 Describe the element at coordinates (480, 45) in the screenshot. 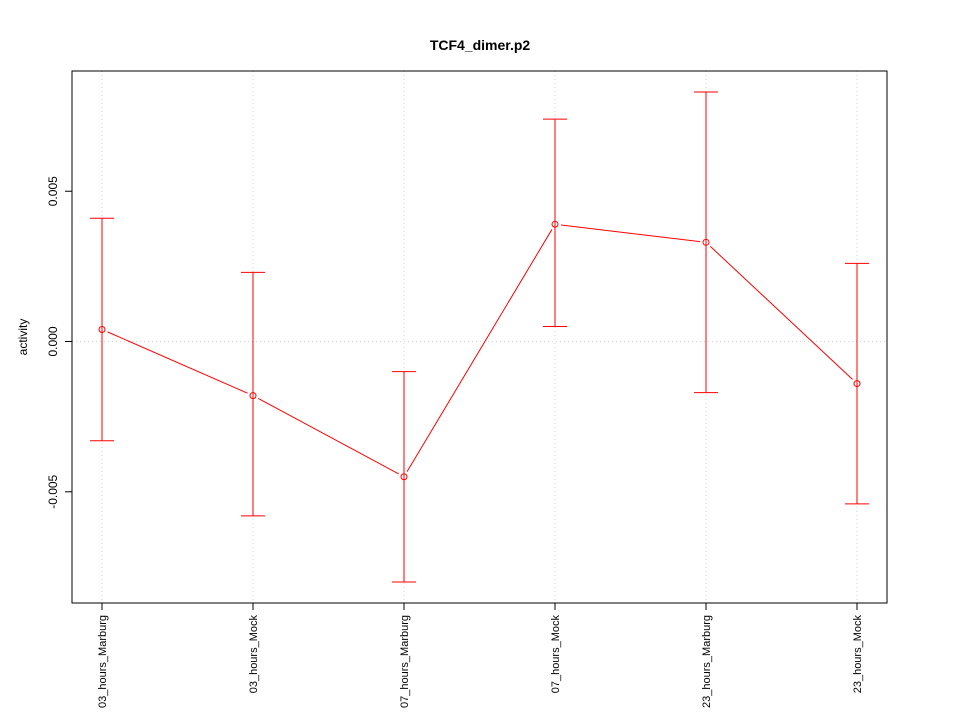

I see `chart-title: TCF4_dimer.p2` at that location.